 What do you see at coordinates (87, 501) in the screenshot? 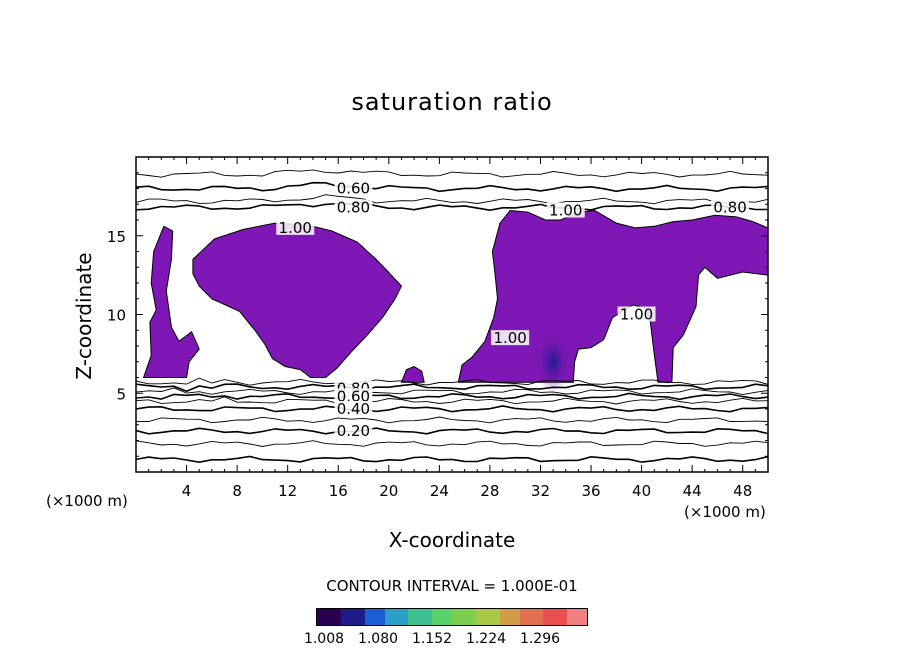
I see `x-axis-unit-left: (×1000 m)` at bounding box center [87, 501].